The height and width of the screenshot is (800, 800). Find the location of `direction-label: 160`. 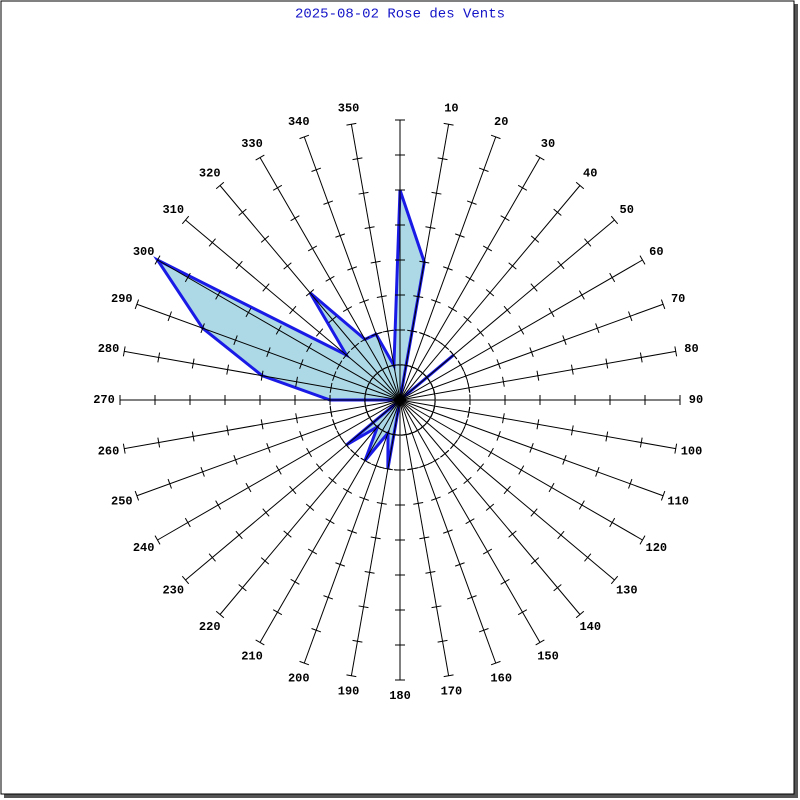

direction-label: 160 is located at coordinates (501, 678).